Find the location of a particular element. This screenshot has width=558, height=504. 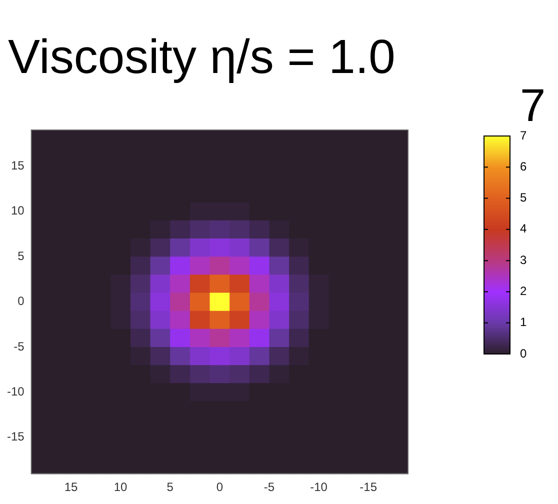

x-tick-label: 10 is located at coordinates (121, 487).